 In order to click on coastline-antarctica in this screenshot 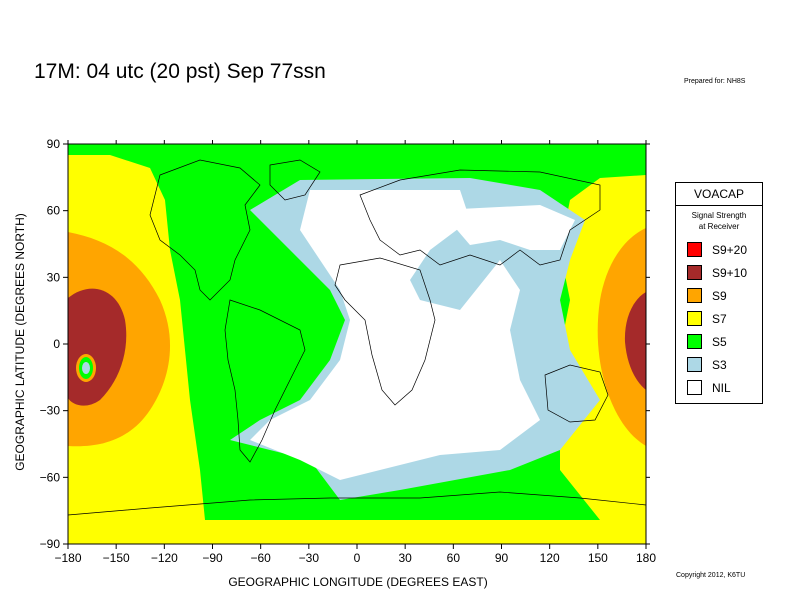, I will do `click(357, 503)`.